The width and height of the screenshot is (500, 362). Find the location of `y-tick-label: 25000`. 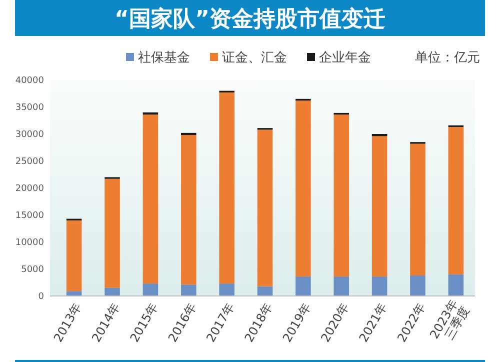

y-tick-label: 25000 is located at coordinates (29, 162).